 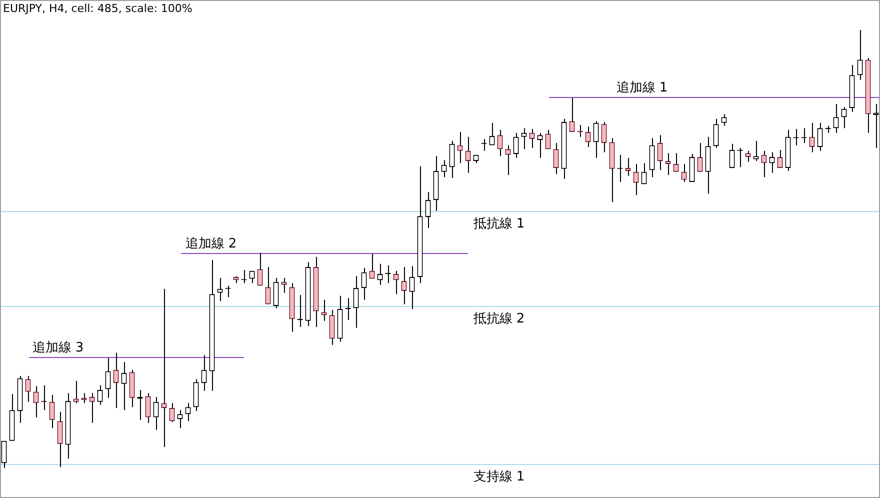 I want to click on ref-line-label: 抵抗線 2, so click(x=498, y=318).